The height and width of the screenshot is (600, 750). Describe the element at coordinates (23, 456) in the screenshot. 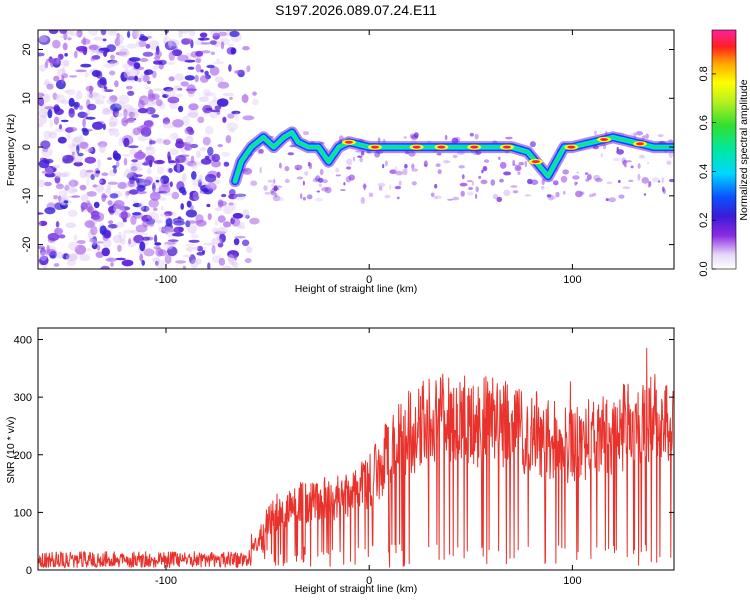

I see `y-tick-label: 200` at that location.